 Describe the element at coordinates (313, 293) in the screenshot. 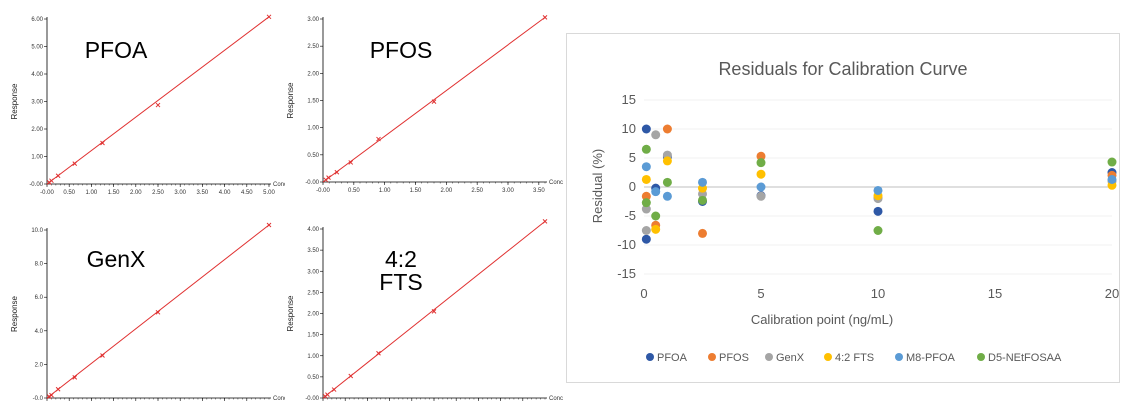

I see `y-tick-label: 2.50` at that location.